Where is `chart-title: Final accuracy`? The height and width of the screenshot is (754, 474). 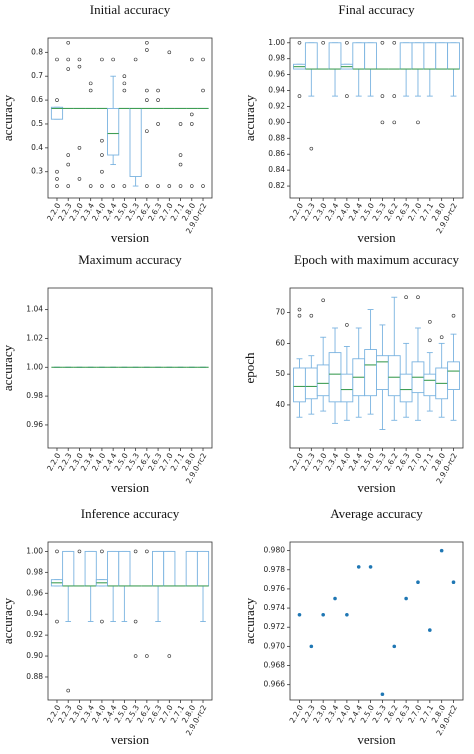
chart-title: Final accuracy is located at coordinates (376, 9).